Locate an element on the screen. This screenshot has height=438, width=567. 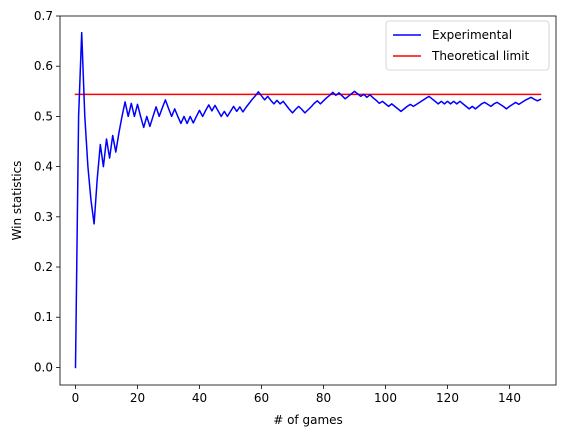
y-tick-label: 0.6 is located at coordinates (43, 66).